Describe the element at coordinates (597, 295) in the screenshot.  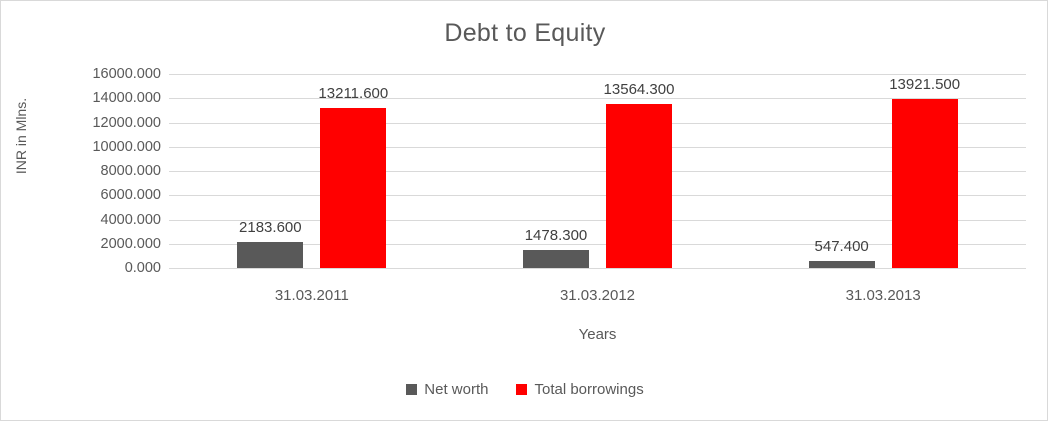
I see `x-axis-category-label: 31.03.2012` at that location.